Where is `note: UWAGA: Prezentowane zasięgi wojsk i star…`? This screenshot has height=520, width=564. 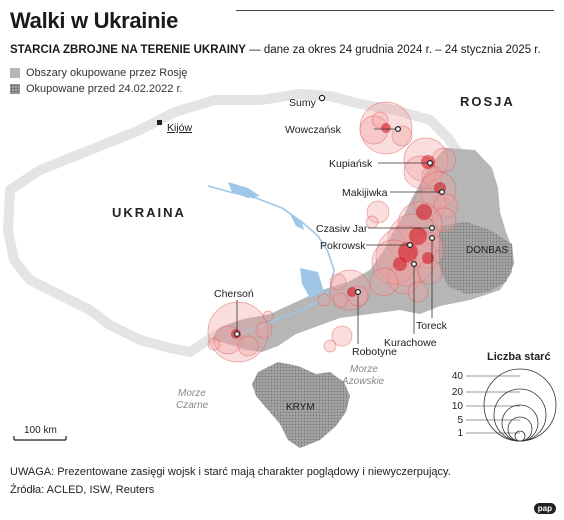 note: UWAGA: Prezentowane zasięgi wojsk i star… is located at coordinates (230, 472).